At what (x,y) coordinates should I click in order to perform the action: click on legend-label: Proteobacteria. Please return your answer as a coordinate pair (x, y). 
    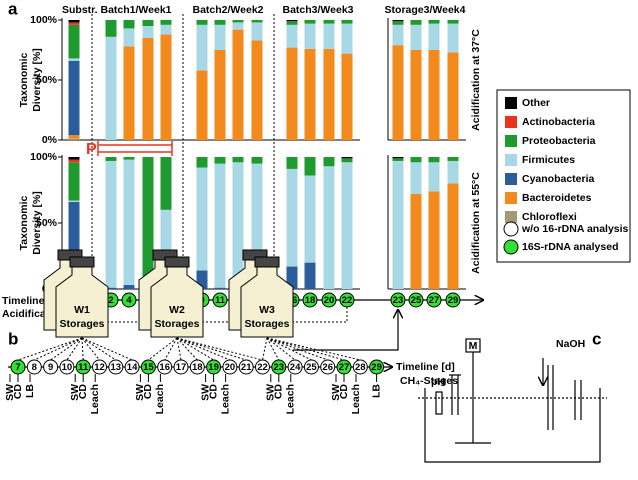
    Looking at the image, I should click on (559, 141).